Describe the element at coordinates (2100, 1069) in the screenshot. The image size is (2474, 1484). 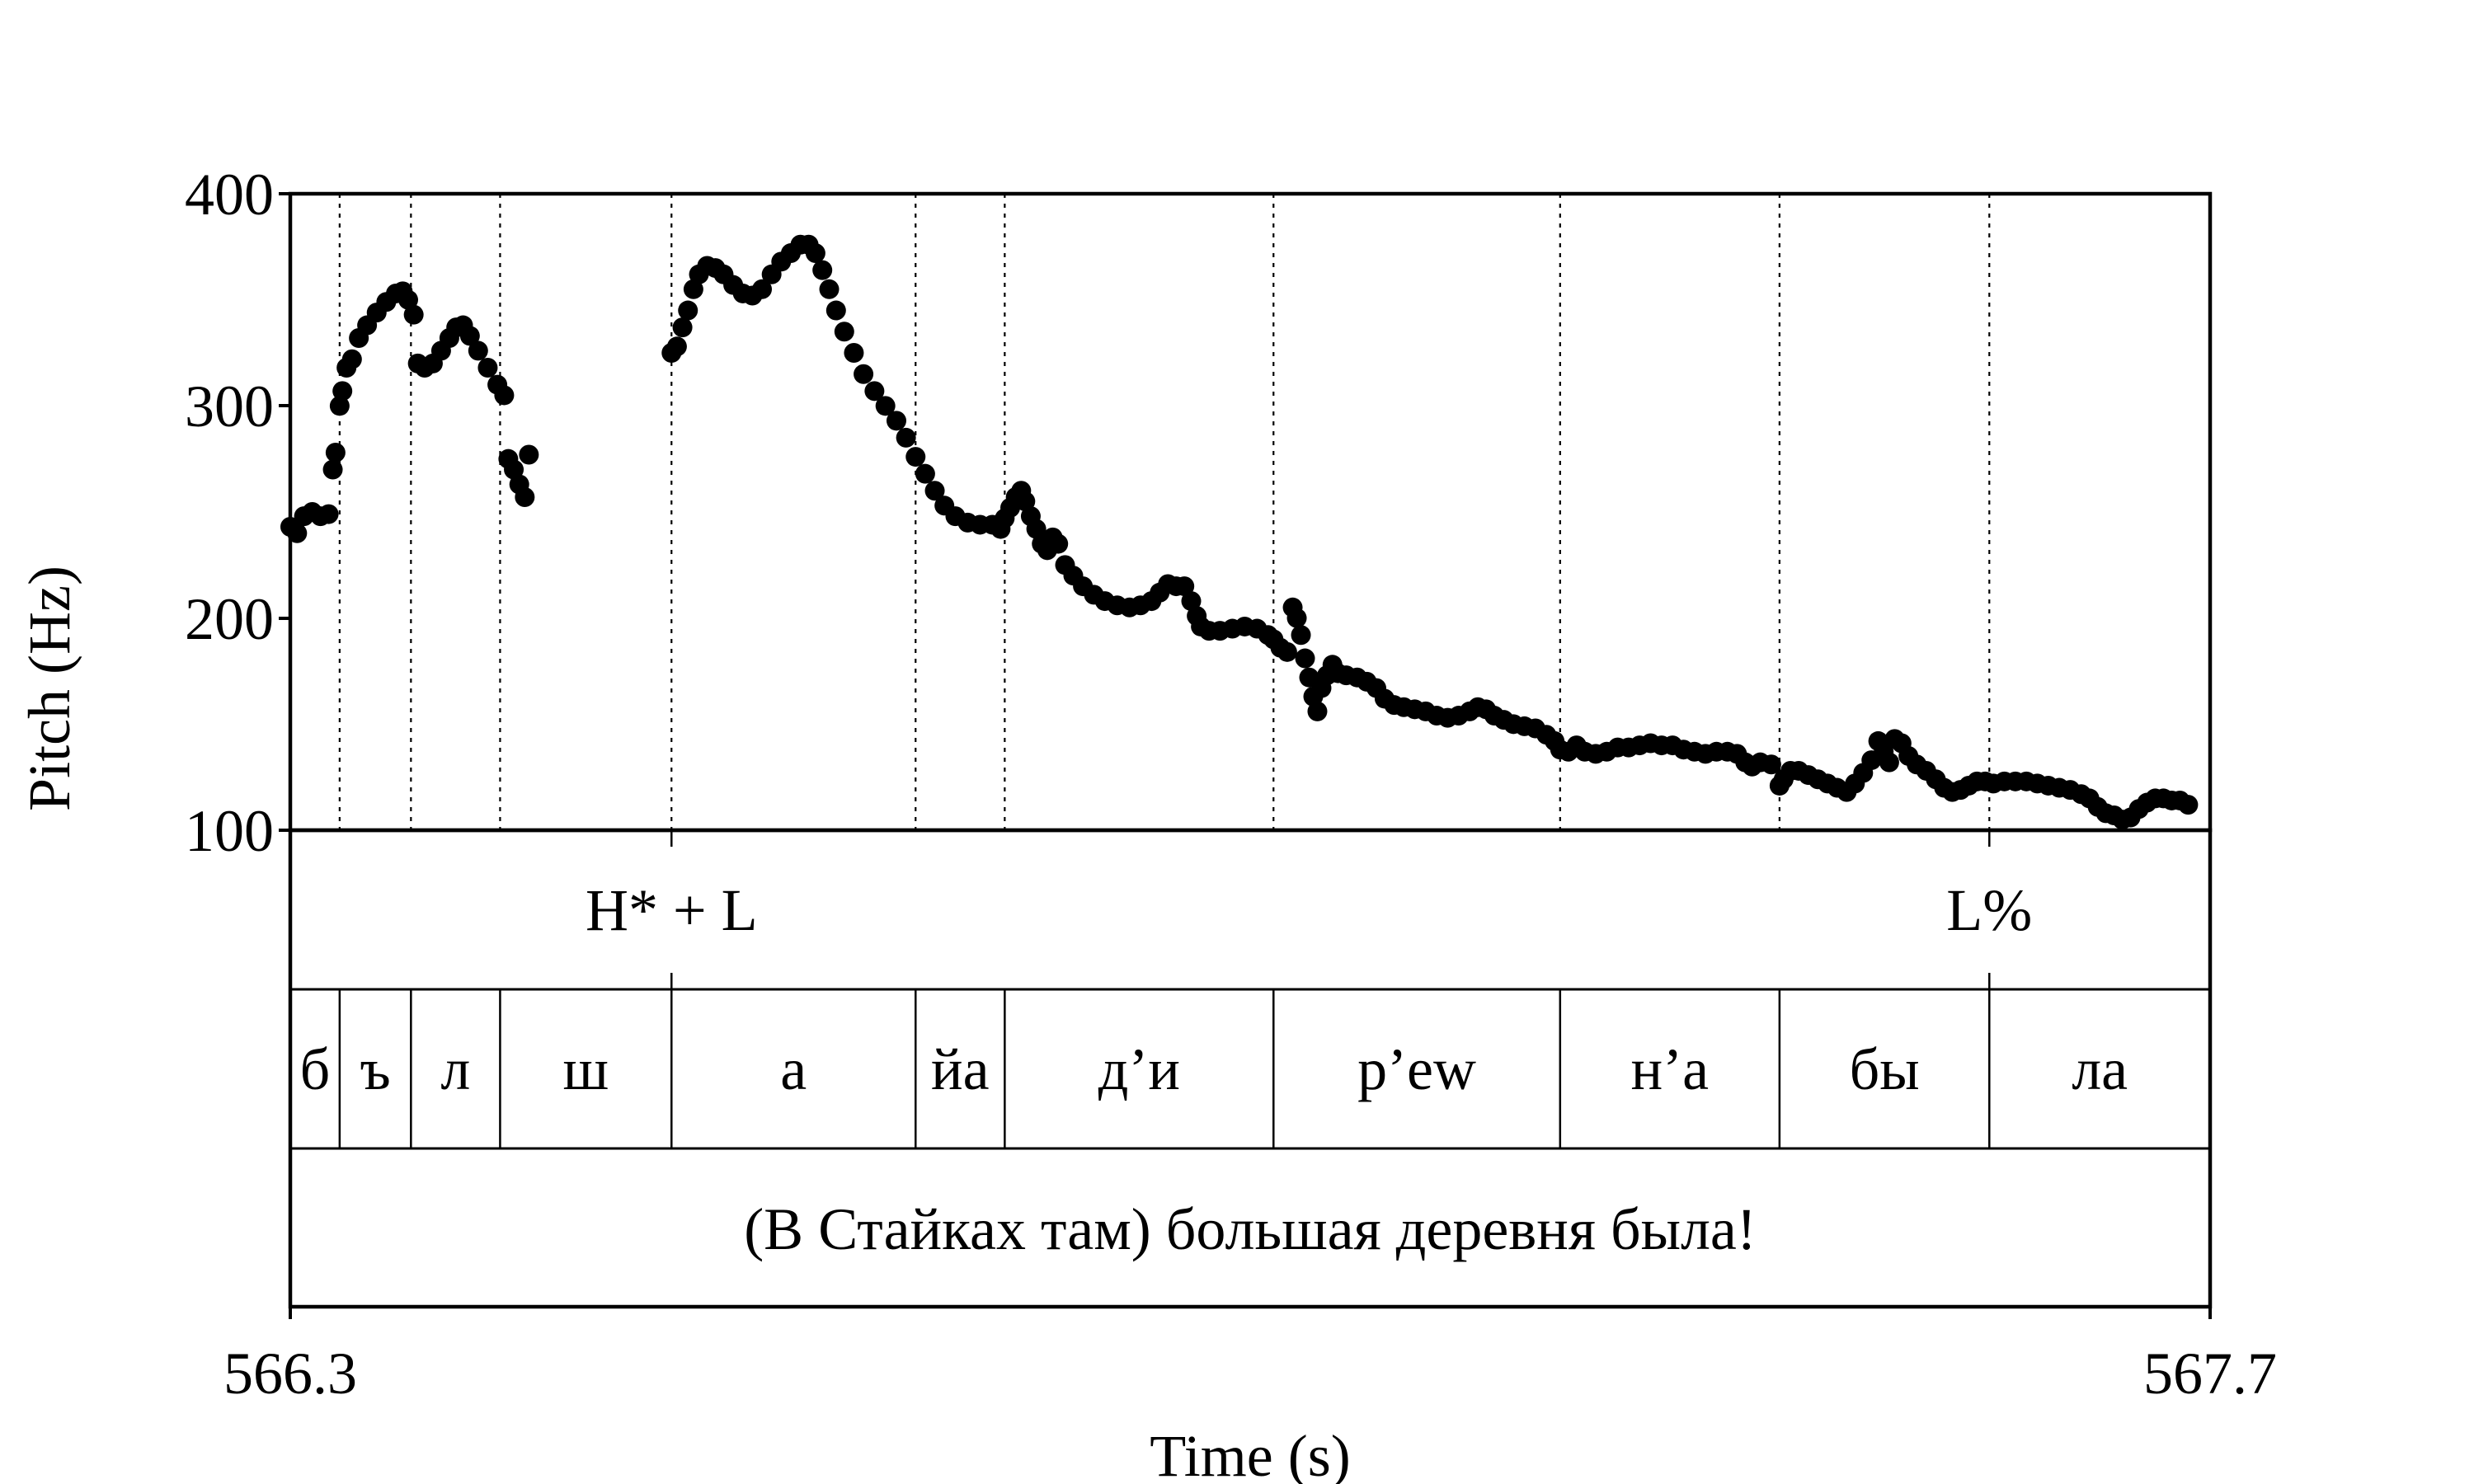
I see `segment-label: ла` at that location.